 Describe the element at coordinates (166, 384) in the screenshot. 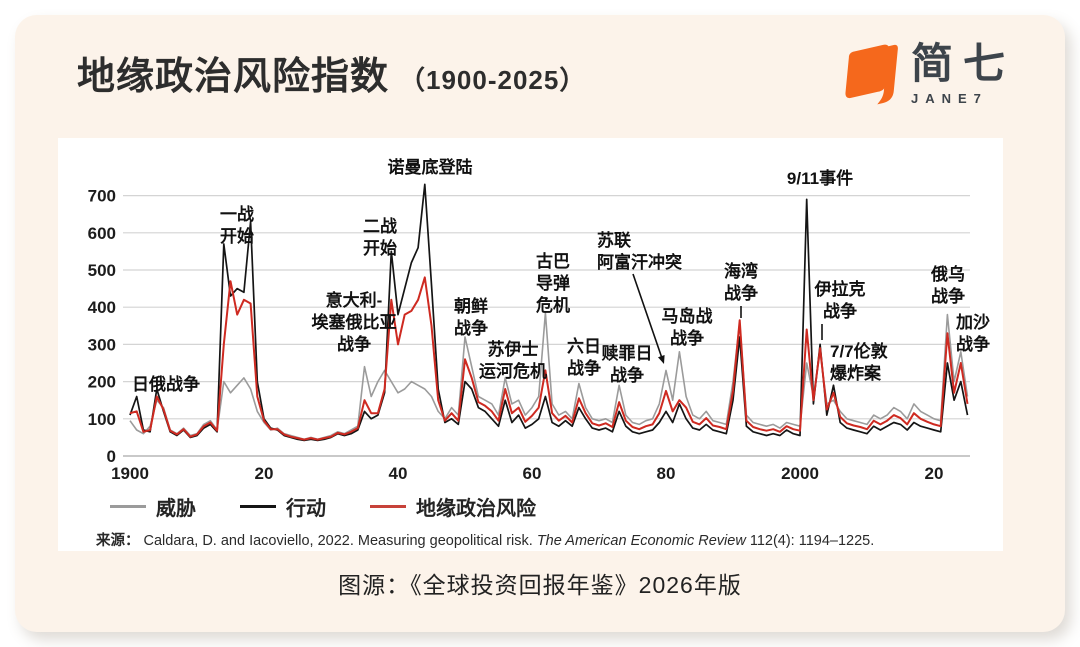

I see `svg-text: 日俄战争` at that location.